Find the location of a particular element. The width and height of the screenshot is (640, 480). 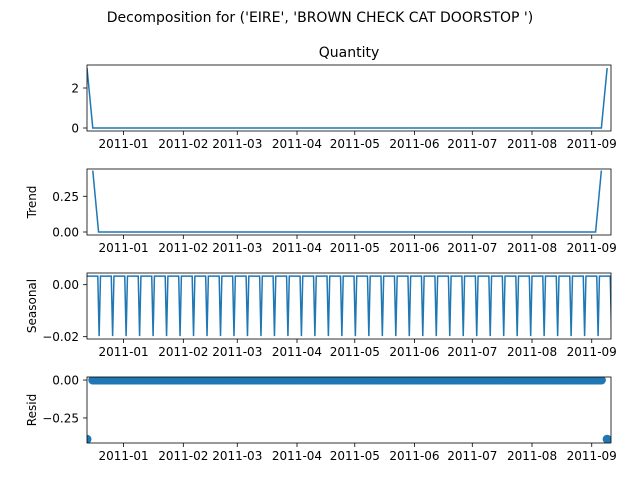

panel-title: Quantity is located at coordinates (349, 53).